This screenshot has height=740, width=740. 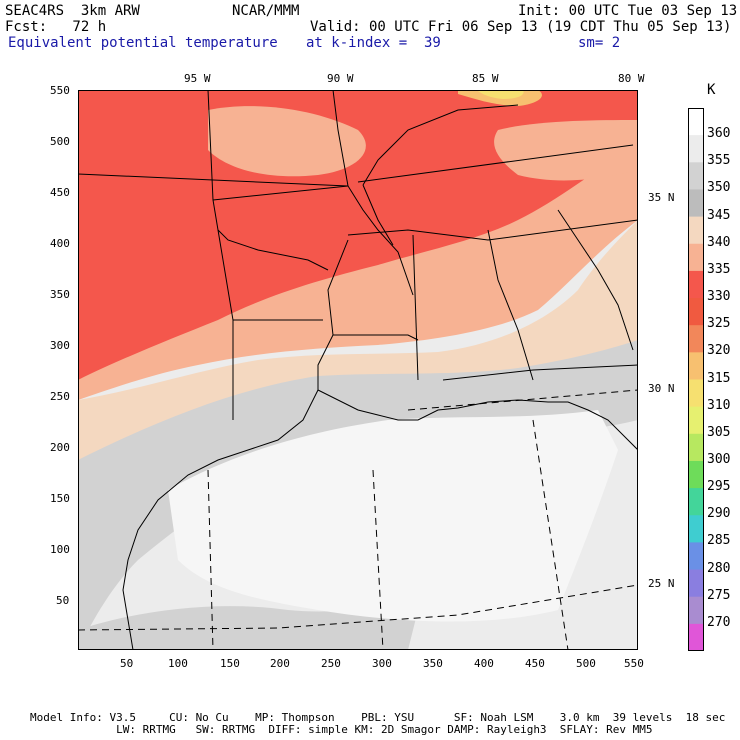 What do you see at coordinates (719, 161) in the screenshot?
I see `colorbar-level-label: 355` at bounding box center [719, 161].